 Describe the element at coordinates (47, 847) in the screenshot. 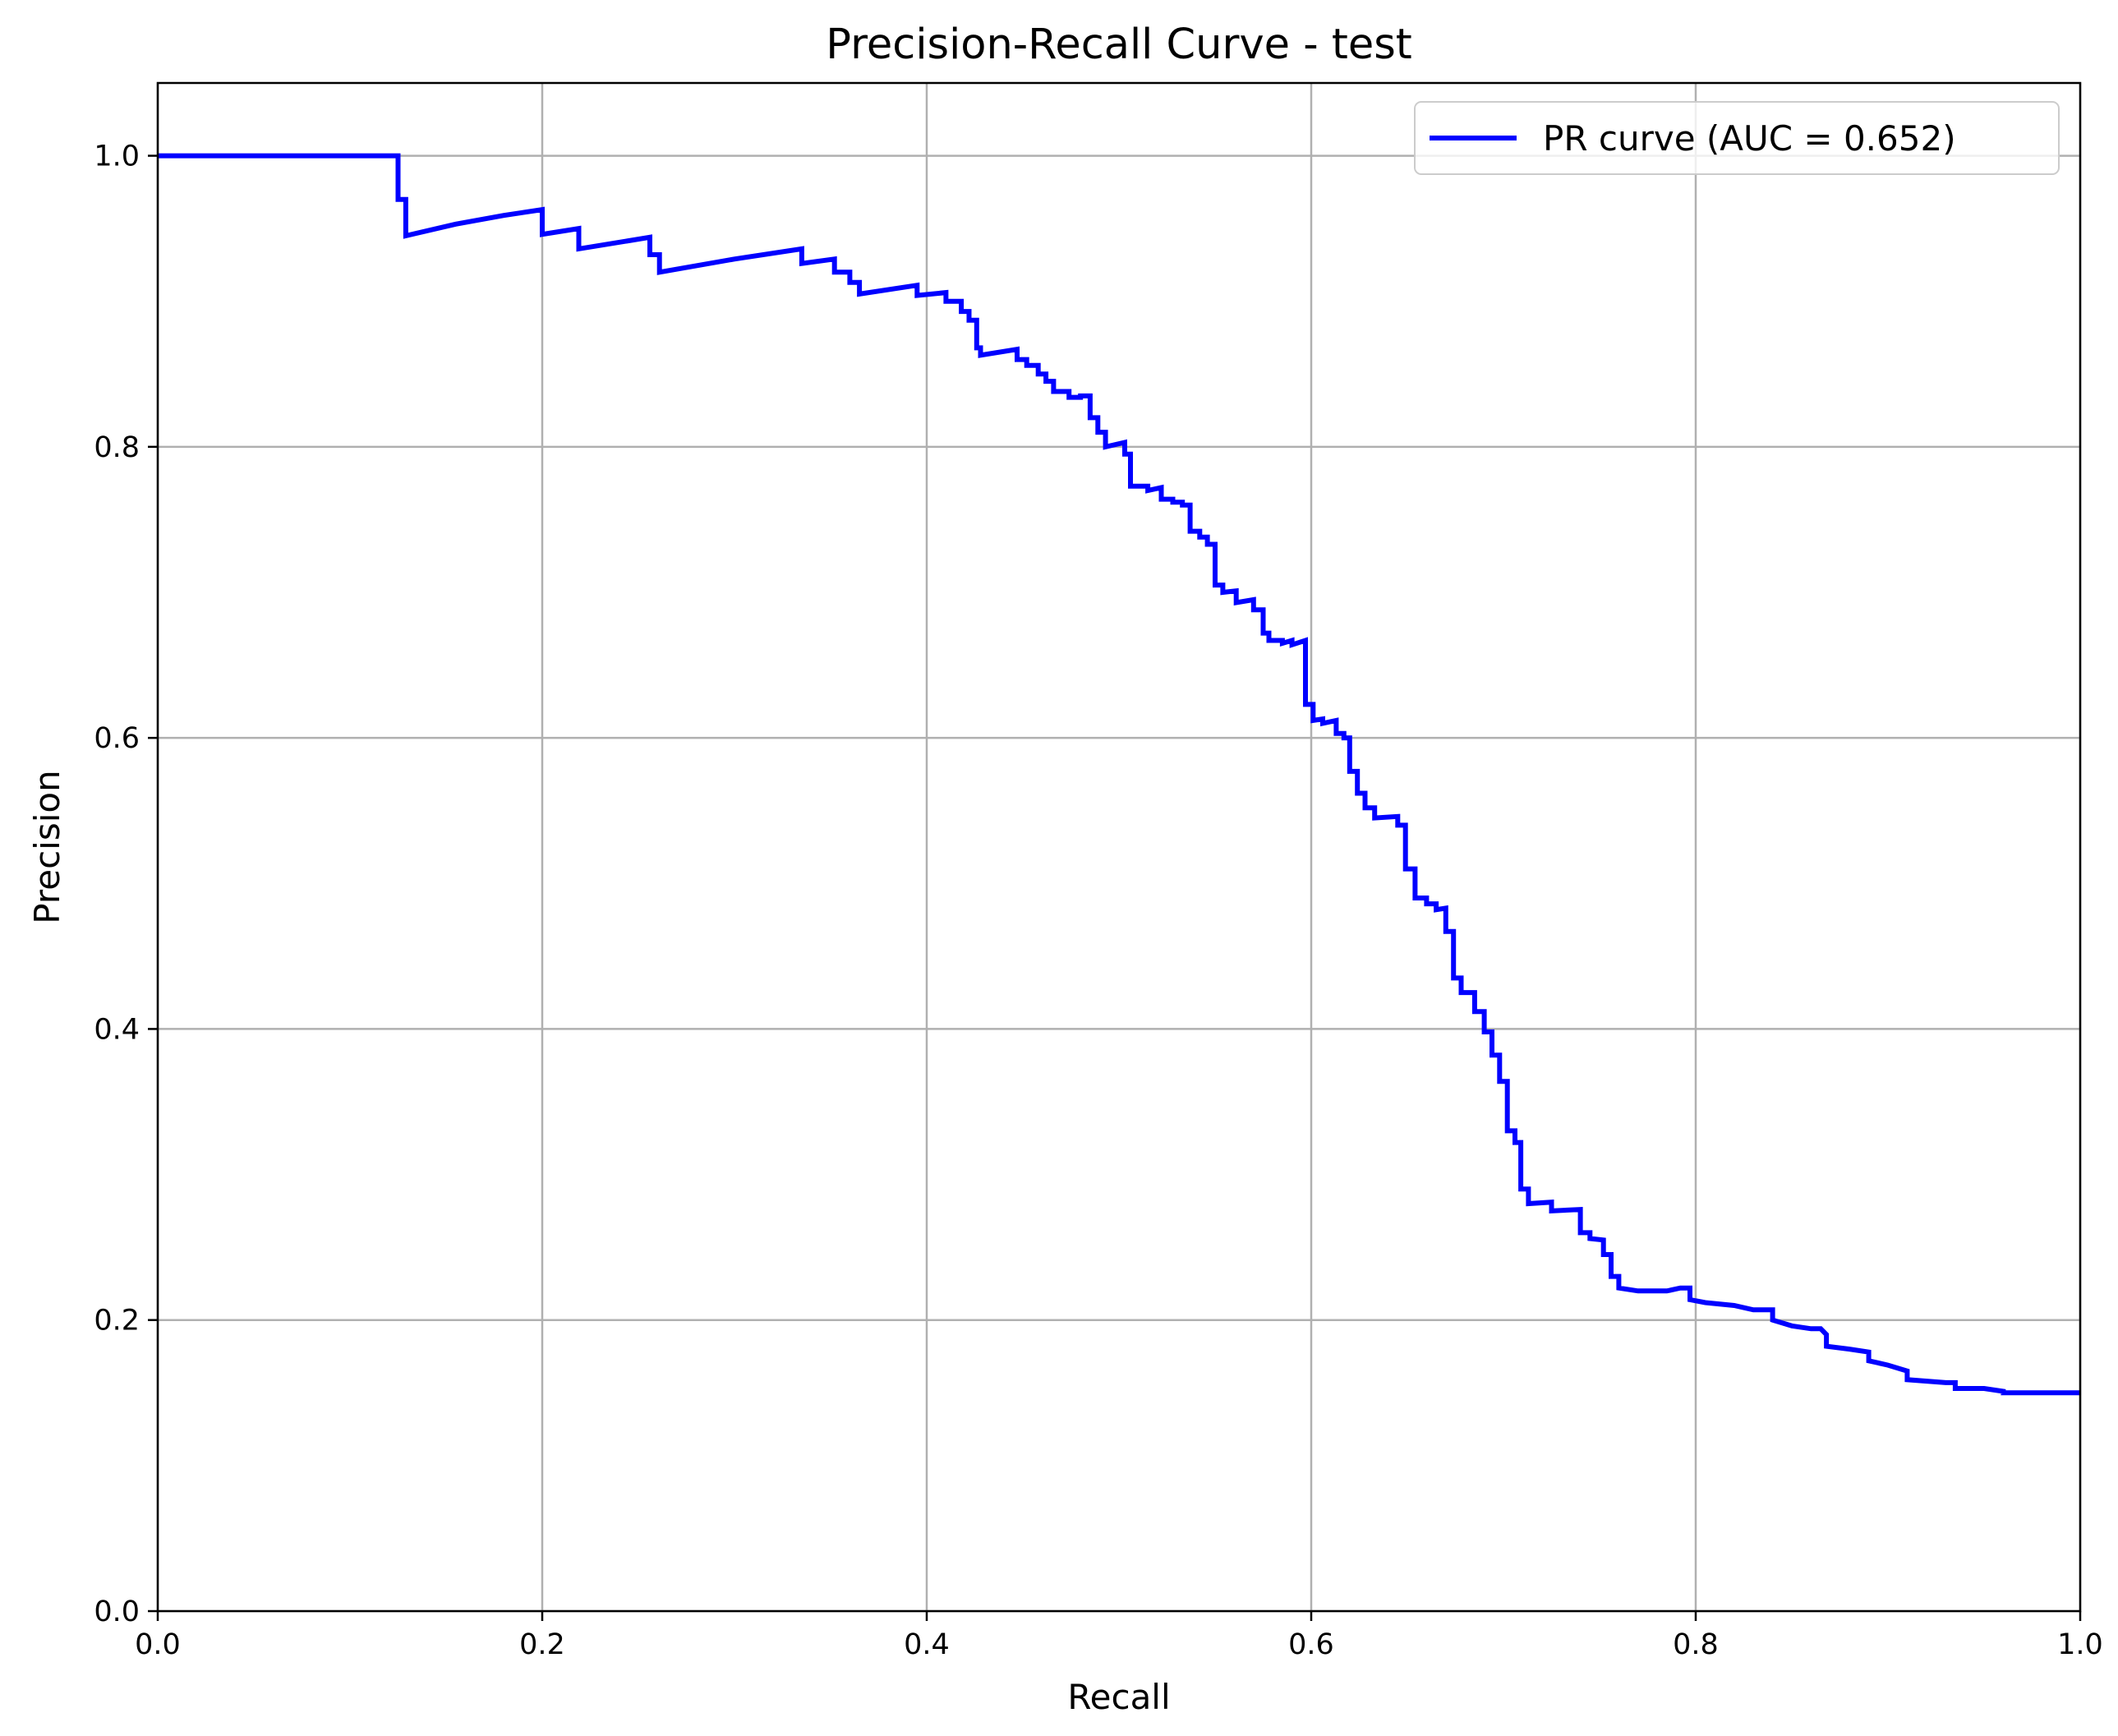

I see `y-axis-label: Precision` at that location.